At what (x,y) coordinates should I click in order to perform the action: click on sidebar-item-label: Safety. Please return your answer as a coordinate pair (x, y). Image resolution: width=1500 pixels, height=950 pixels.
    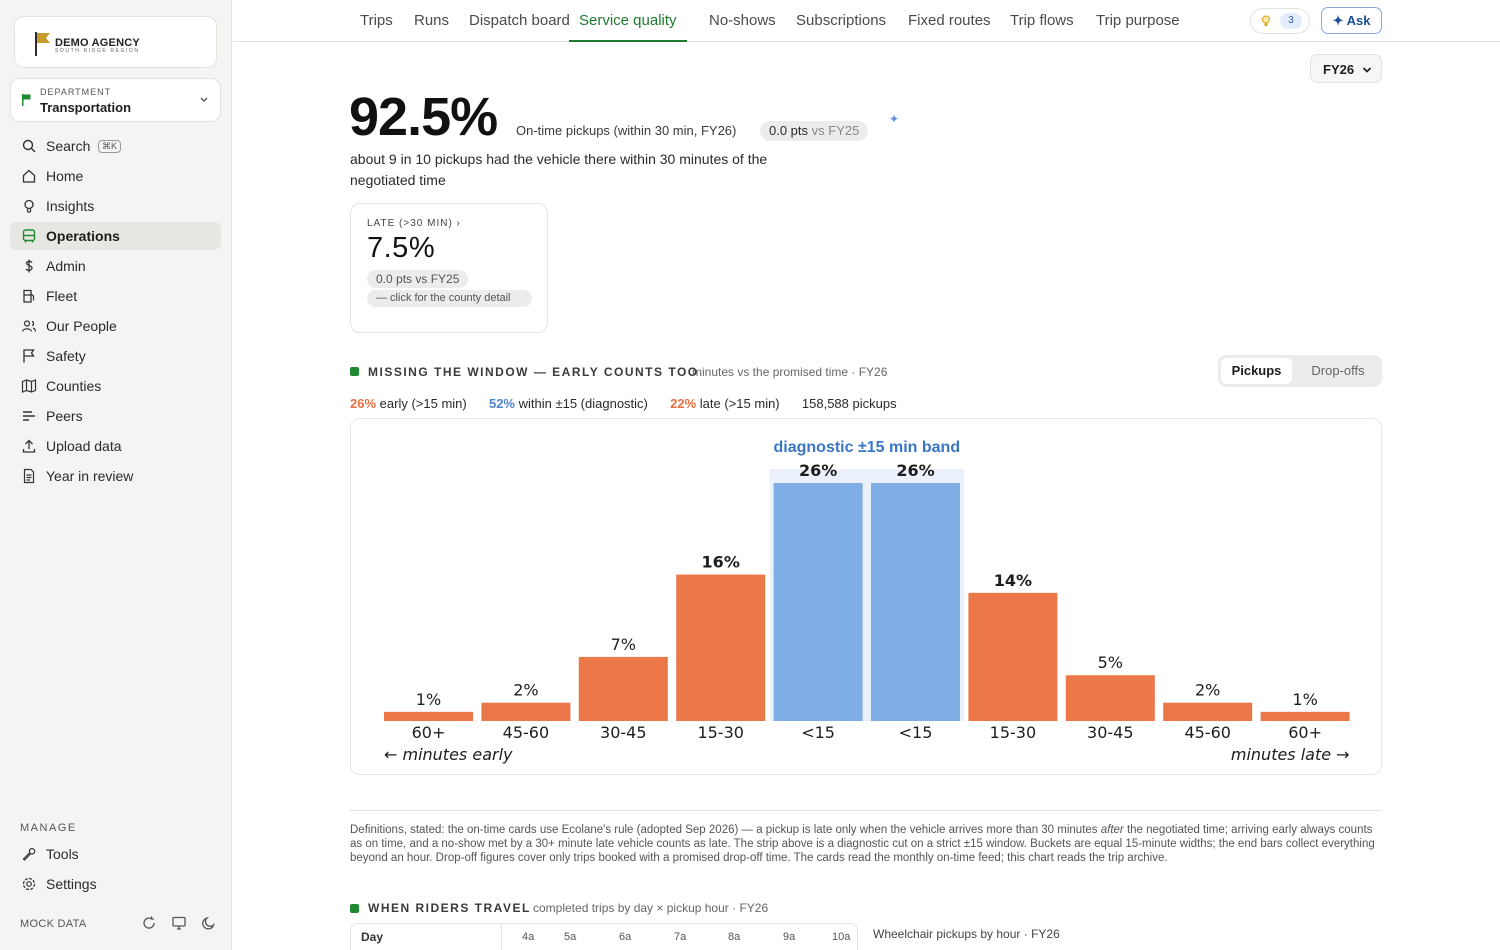
    Looking at the image, I should click on (66, 356).